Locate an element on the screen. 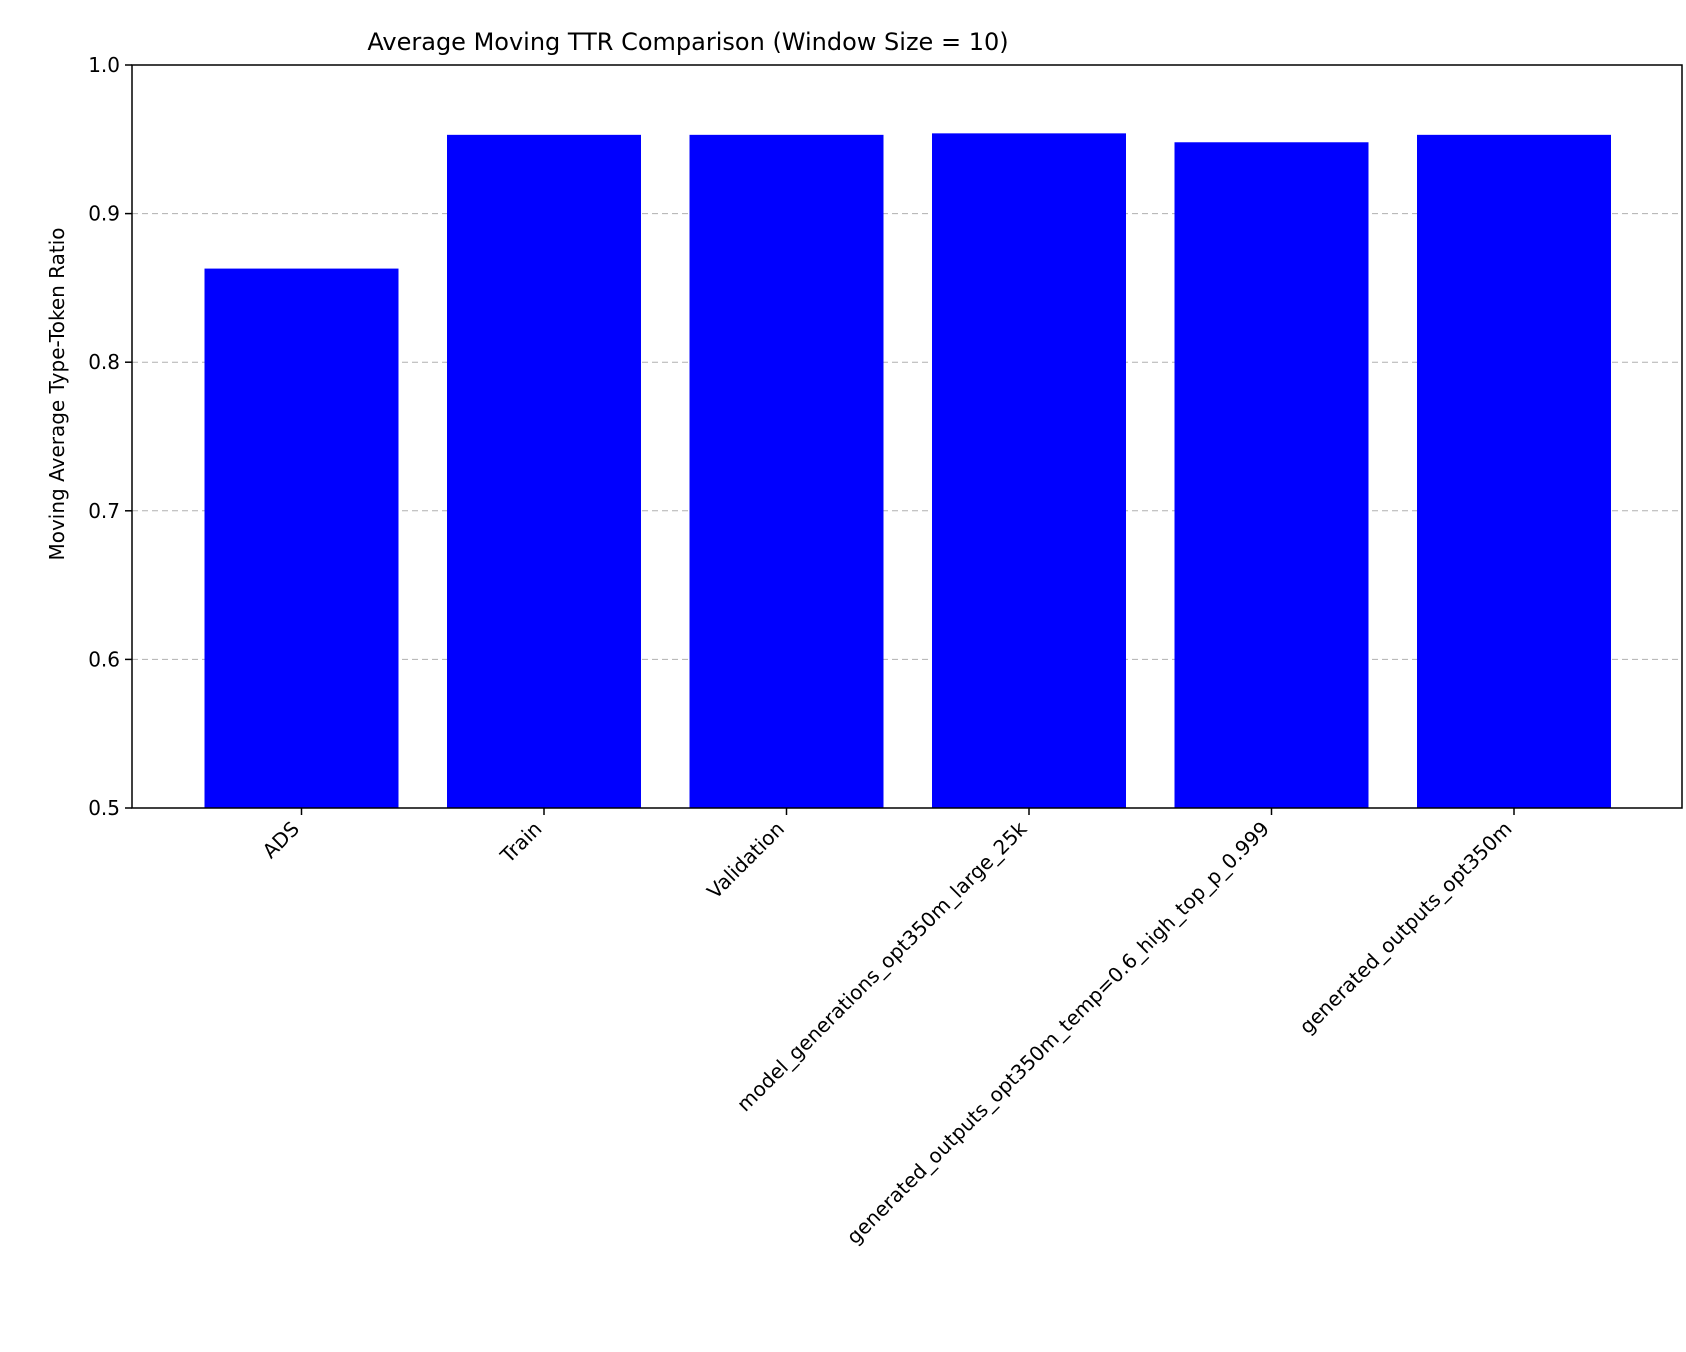 This screenshot has width=1686, height=1352. y-tick-label: 0.7 is located at coordinates (104, 511).